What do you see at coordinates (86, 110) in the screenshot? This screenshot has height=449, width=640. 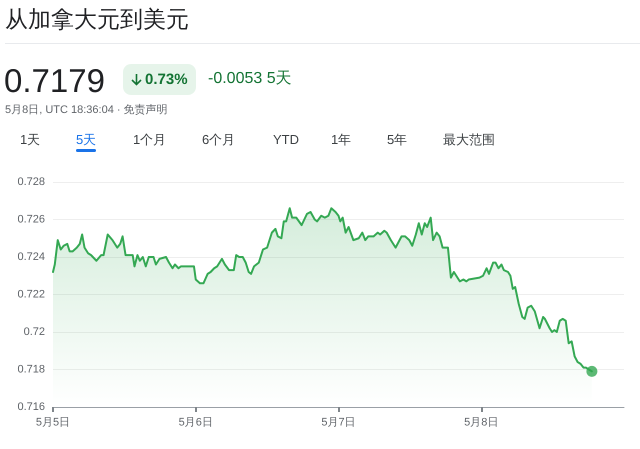 I see `text: 5月8日, UTC 18:36:04 · 免责声明` at bounding box center [86, 110].